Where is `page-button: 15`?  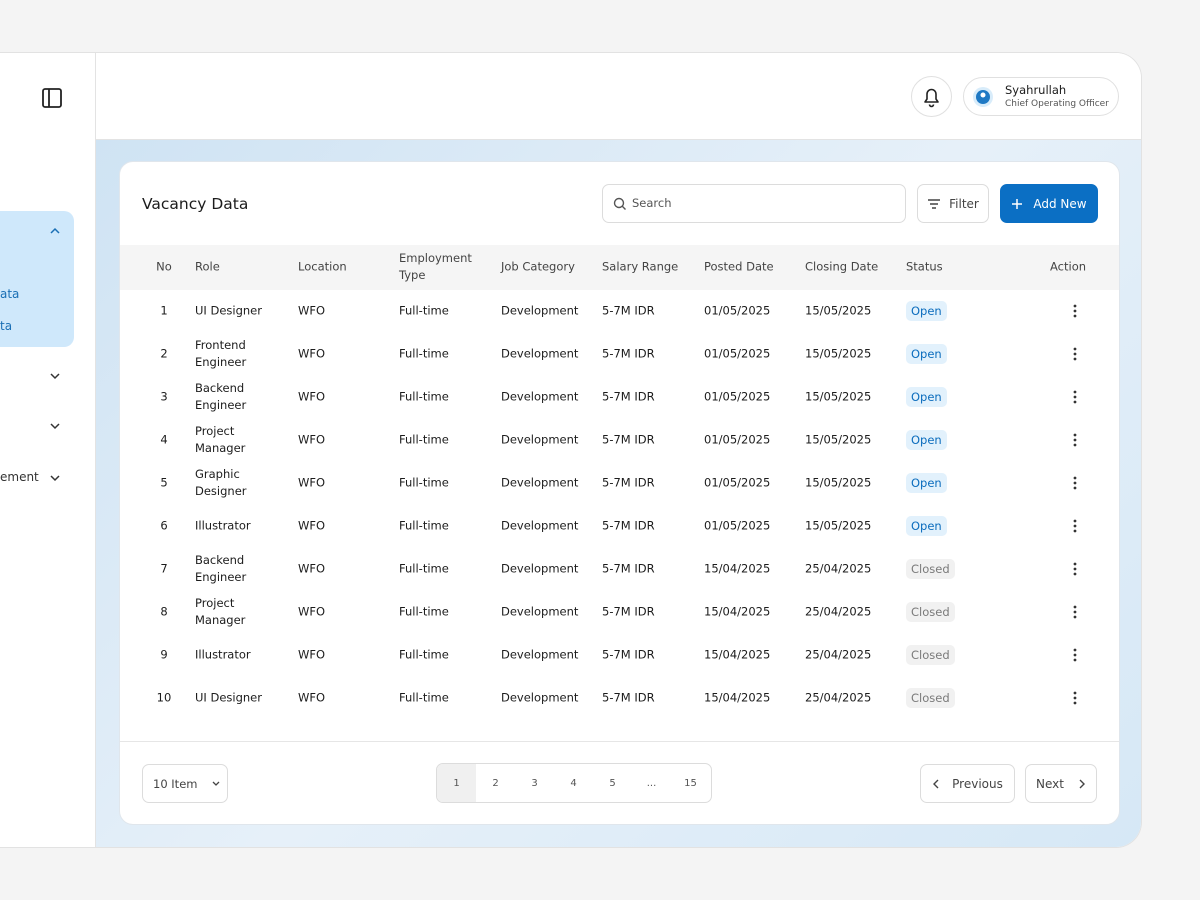
page-button: 15 is located at coordinates (690, 783).